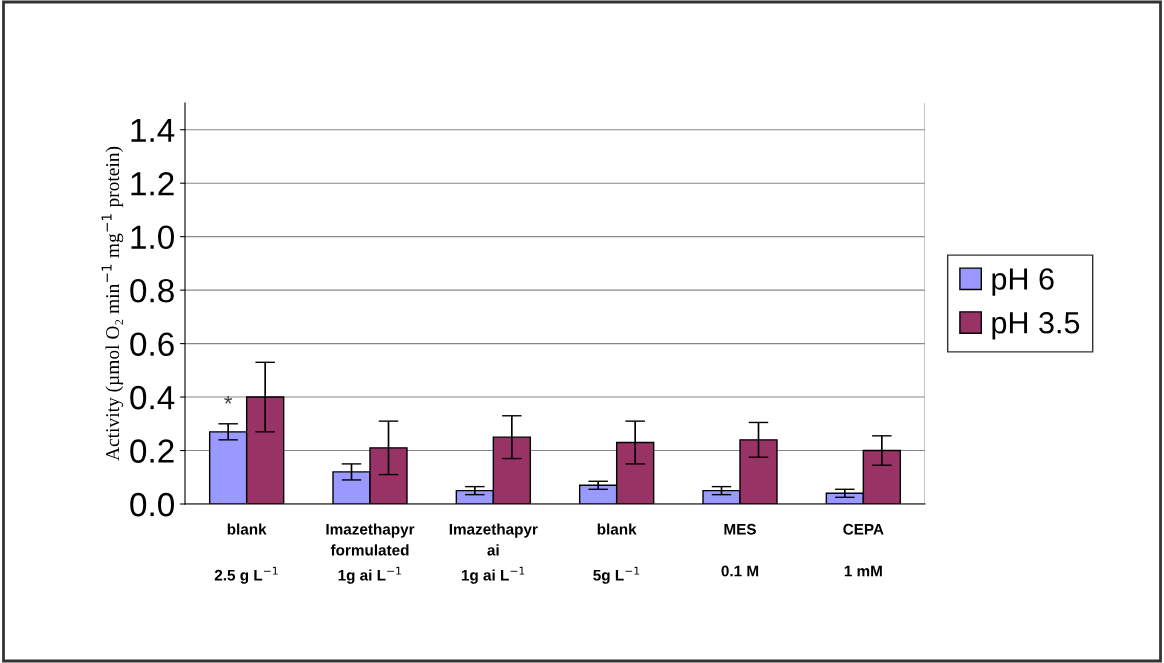 The height and width of the screenshot is (663, 1164). I want to click on y-tick-label: 1.4, so click(153, 130).